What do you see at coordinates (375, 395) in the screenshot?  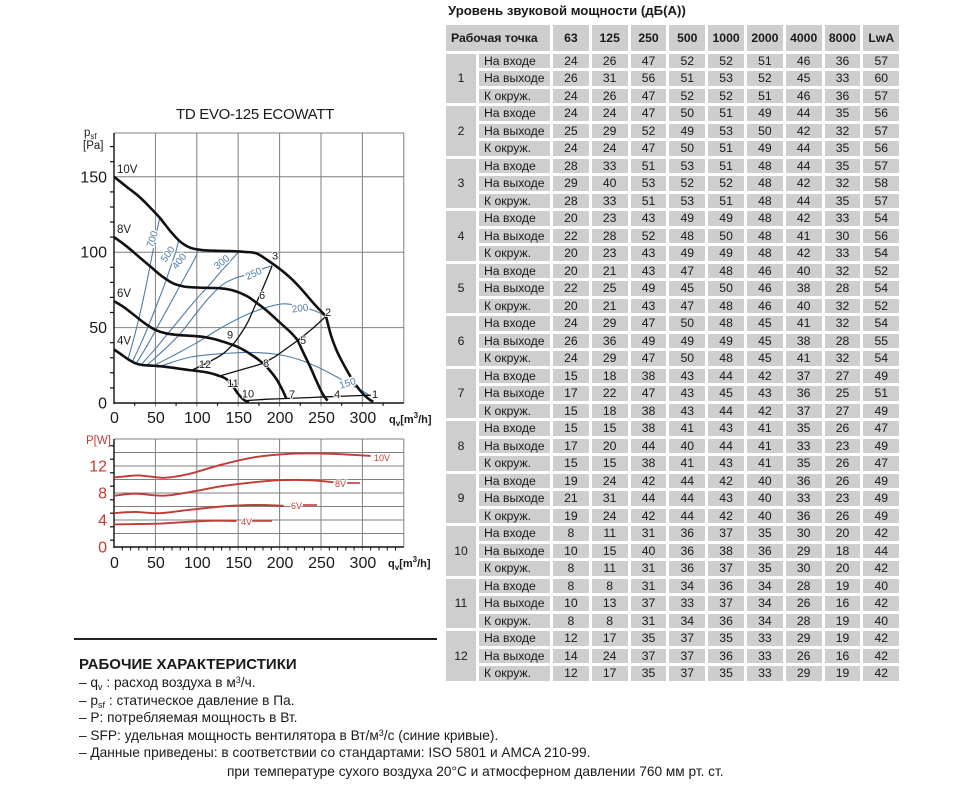 I see `svg-text: 1` at bounding box center [375, 395].